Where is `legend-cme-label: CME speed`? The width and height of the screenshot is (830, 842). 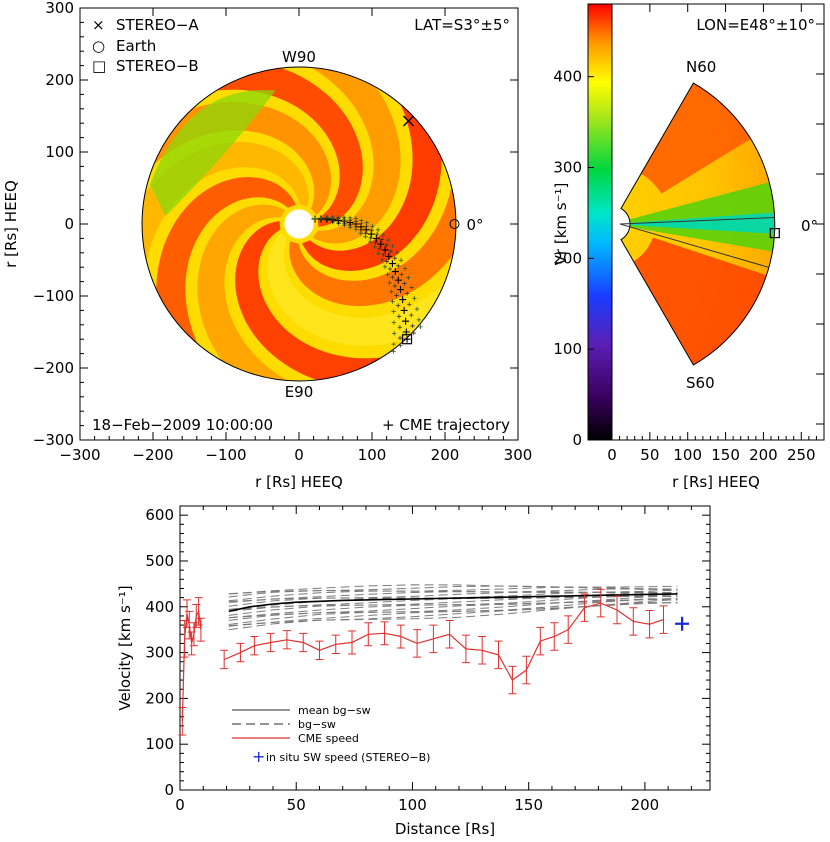 legend-cme-label: CME speed is located at coordinates (328, 738).